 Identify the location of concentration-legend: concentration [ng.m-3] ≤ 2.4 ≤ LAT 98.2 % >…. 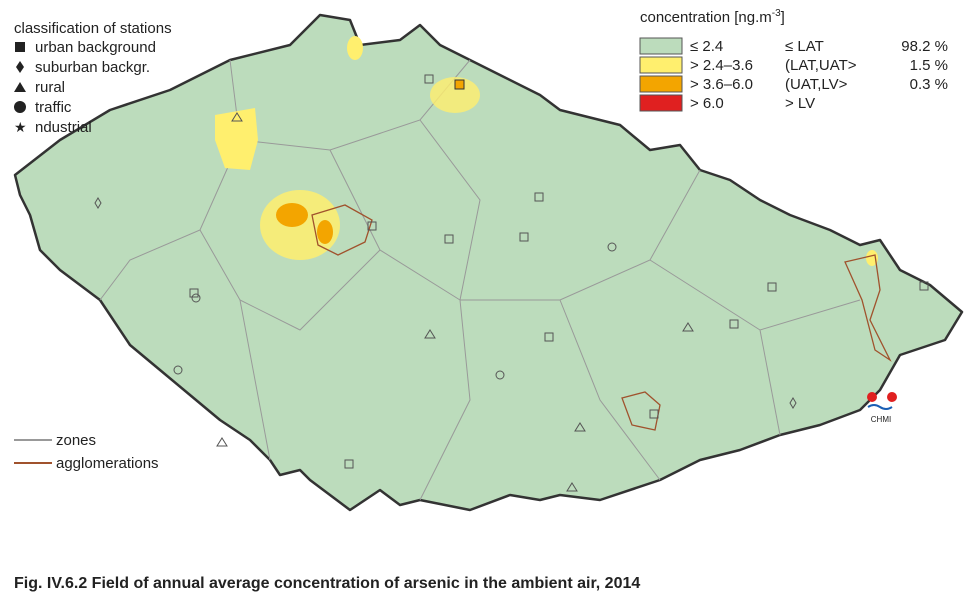
(793, 60).